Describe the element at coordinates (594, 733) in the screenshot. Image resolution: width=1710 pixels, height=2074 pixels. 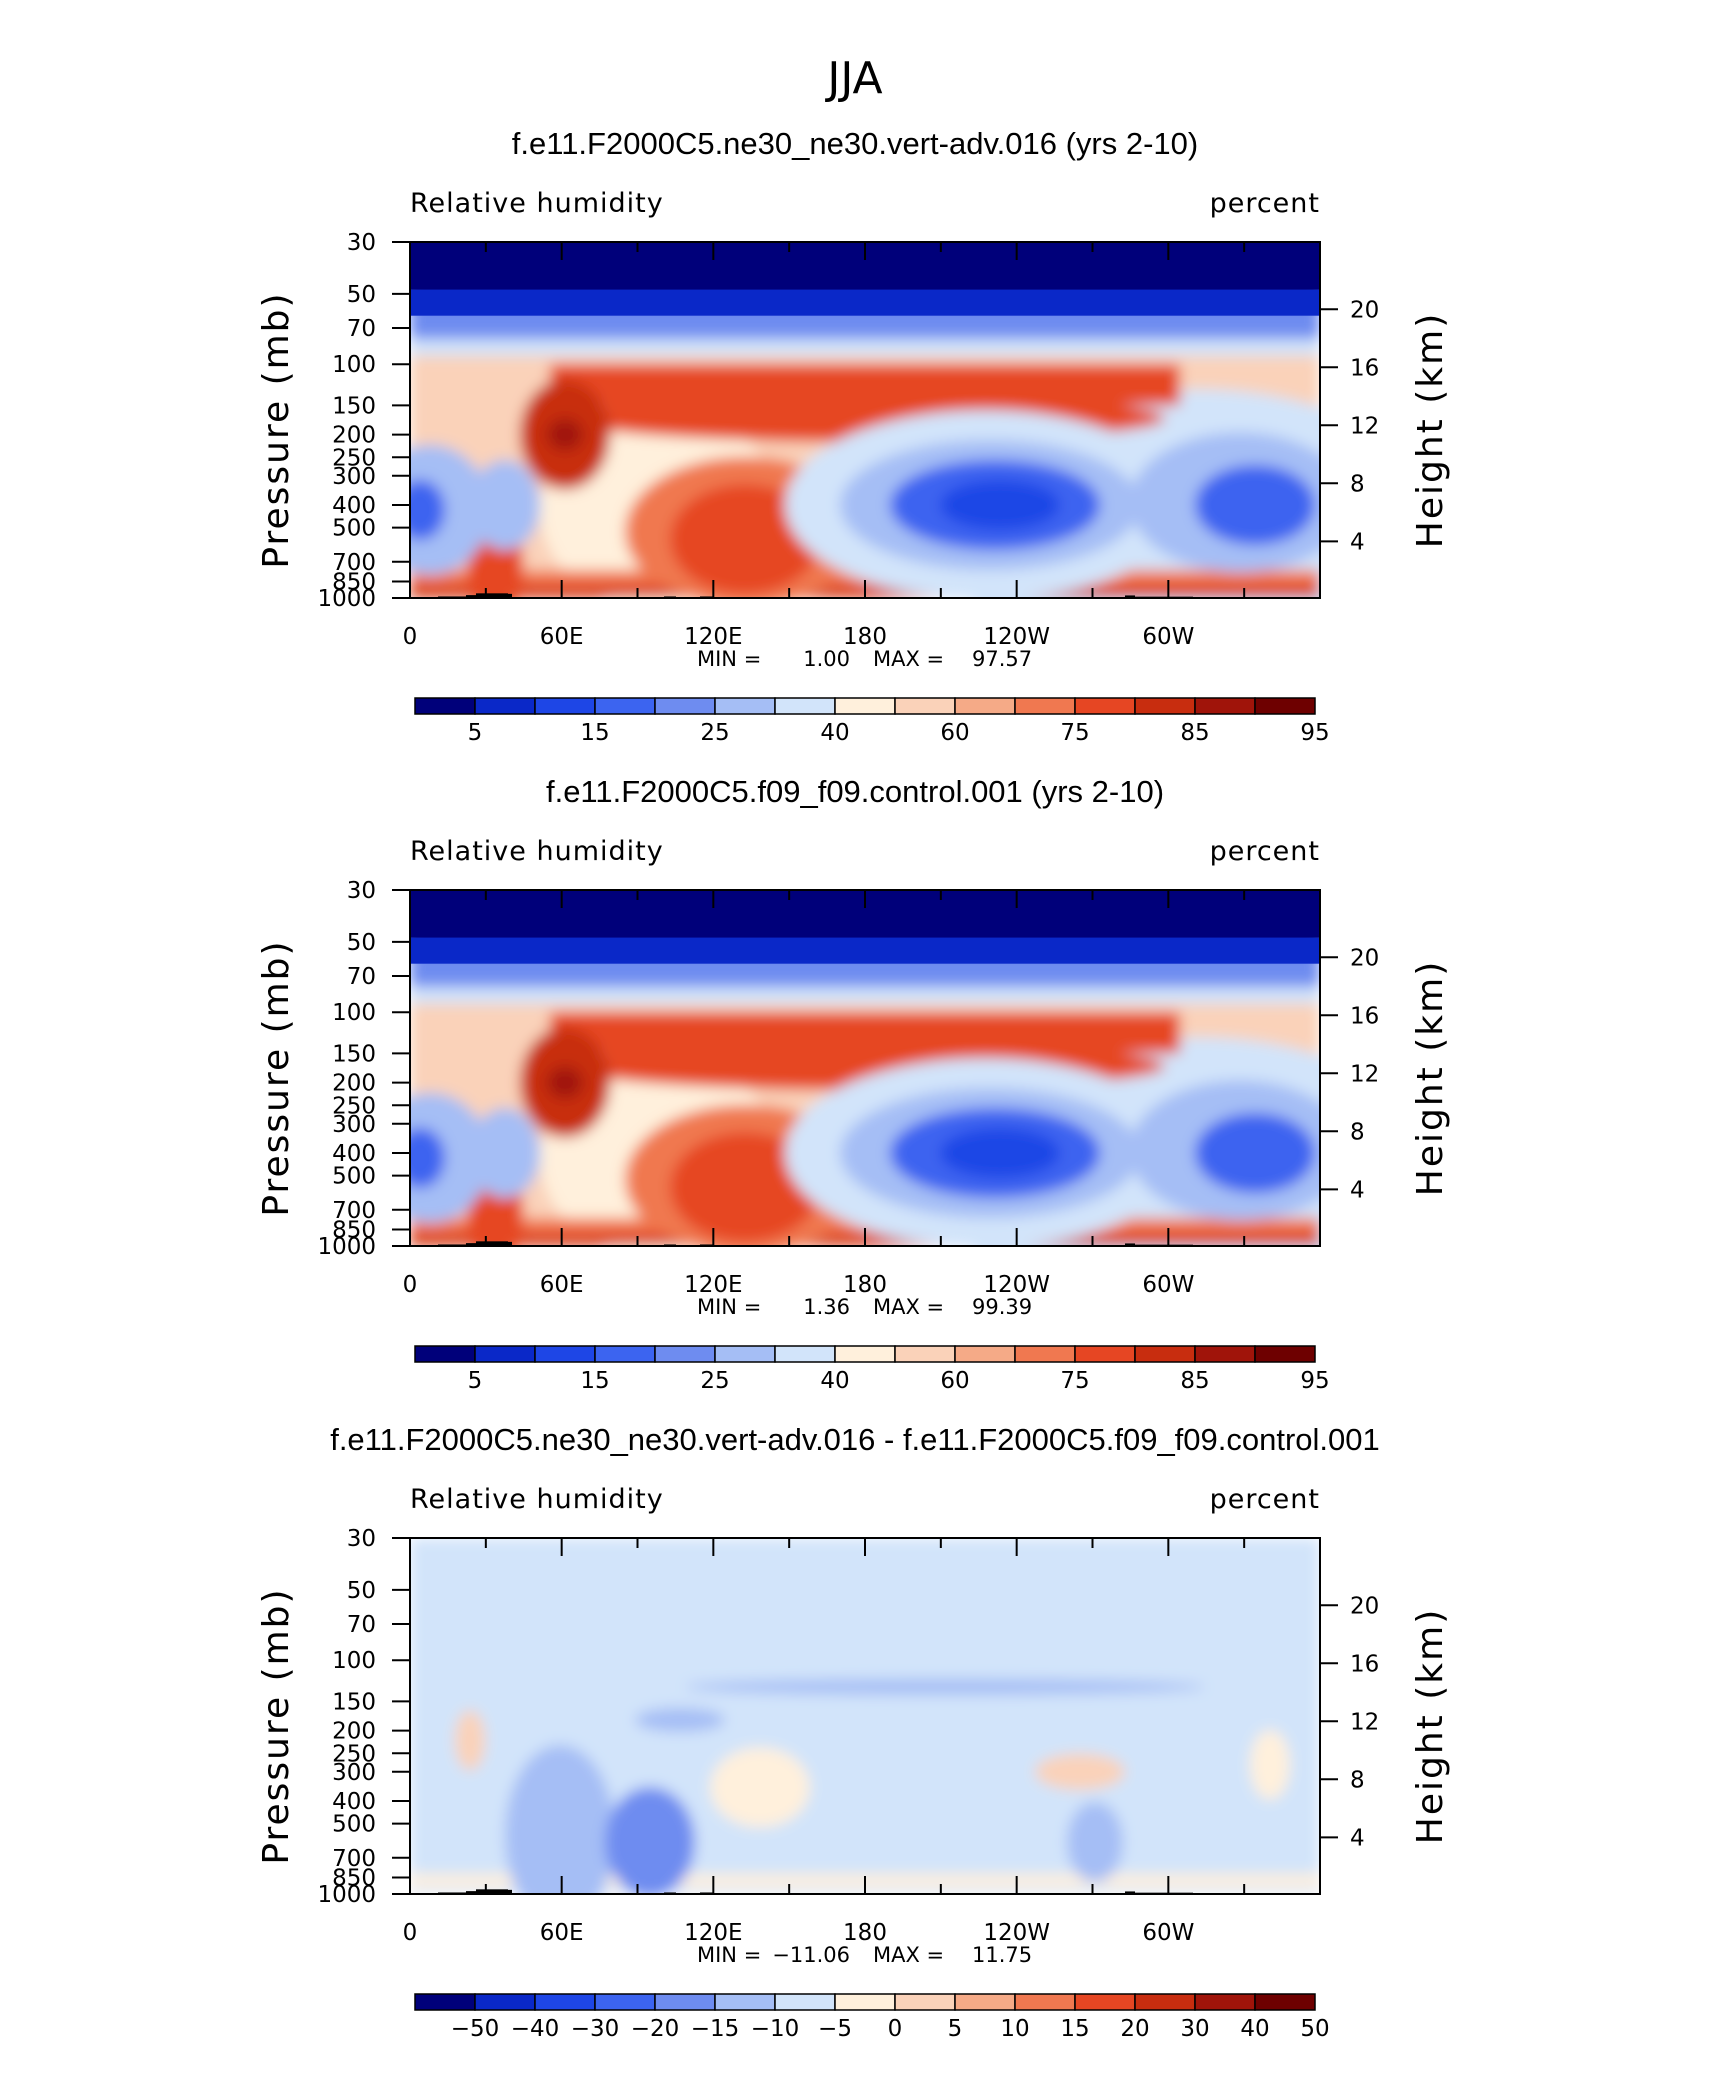
I see `colorbar-label: 15` at that location.